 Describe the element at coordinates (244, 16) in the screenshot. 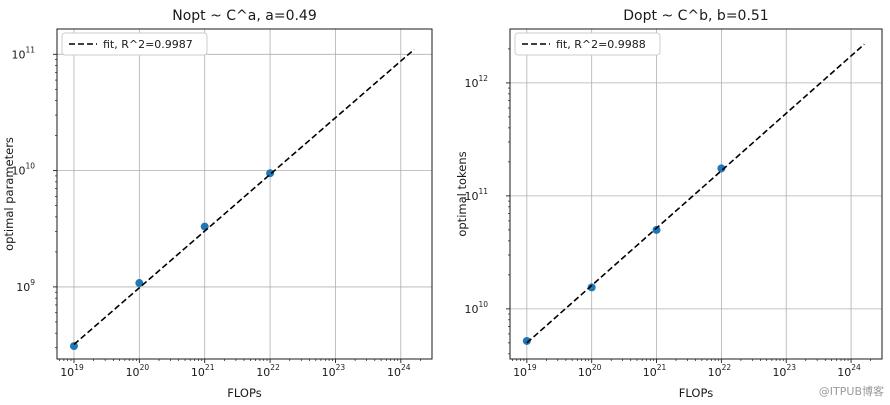

I see `chart-title: Nopt ~ C^a, a=0.49` at that location.